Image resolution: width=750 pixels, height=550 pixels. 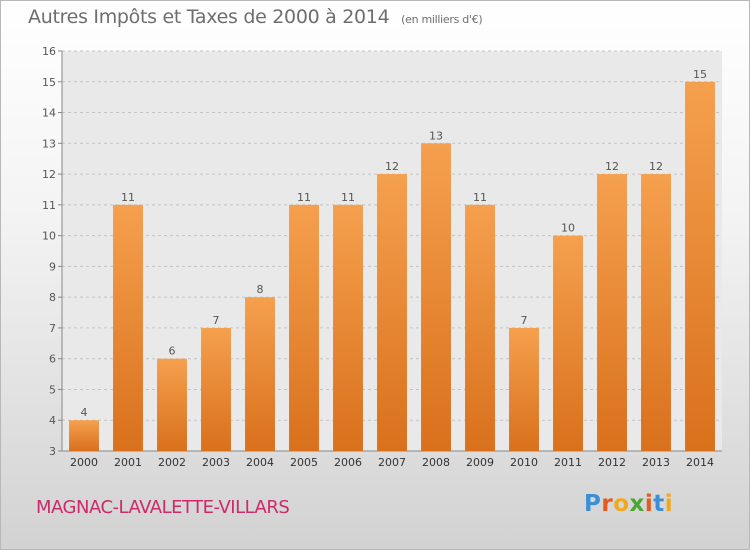 I want to click on x-tick-label-2001: 2001, so click(x=128, y=462).